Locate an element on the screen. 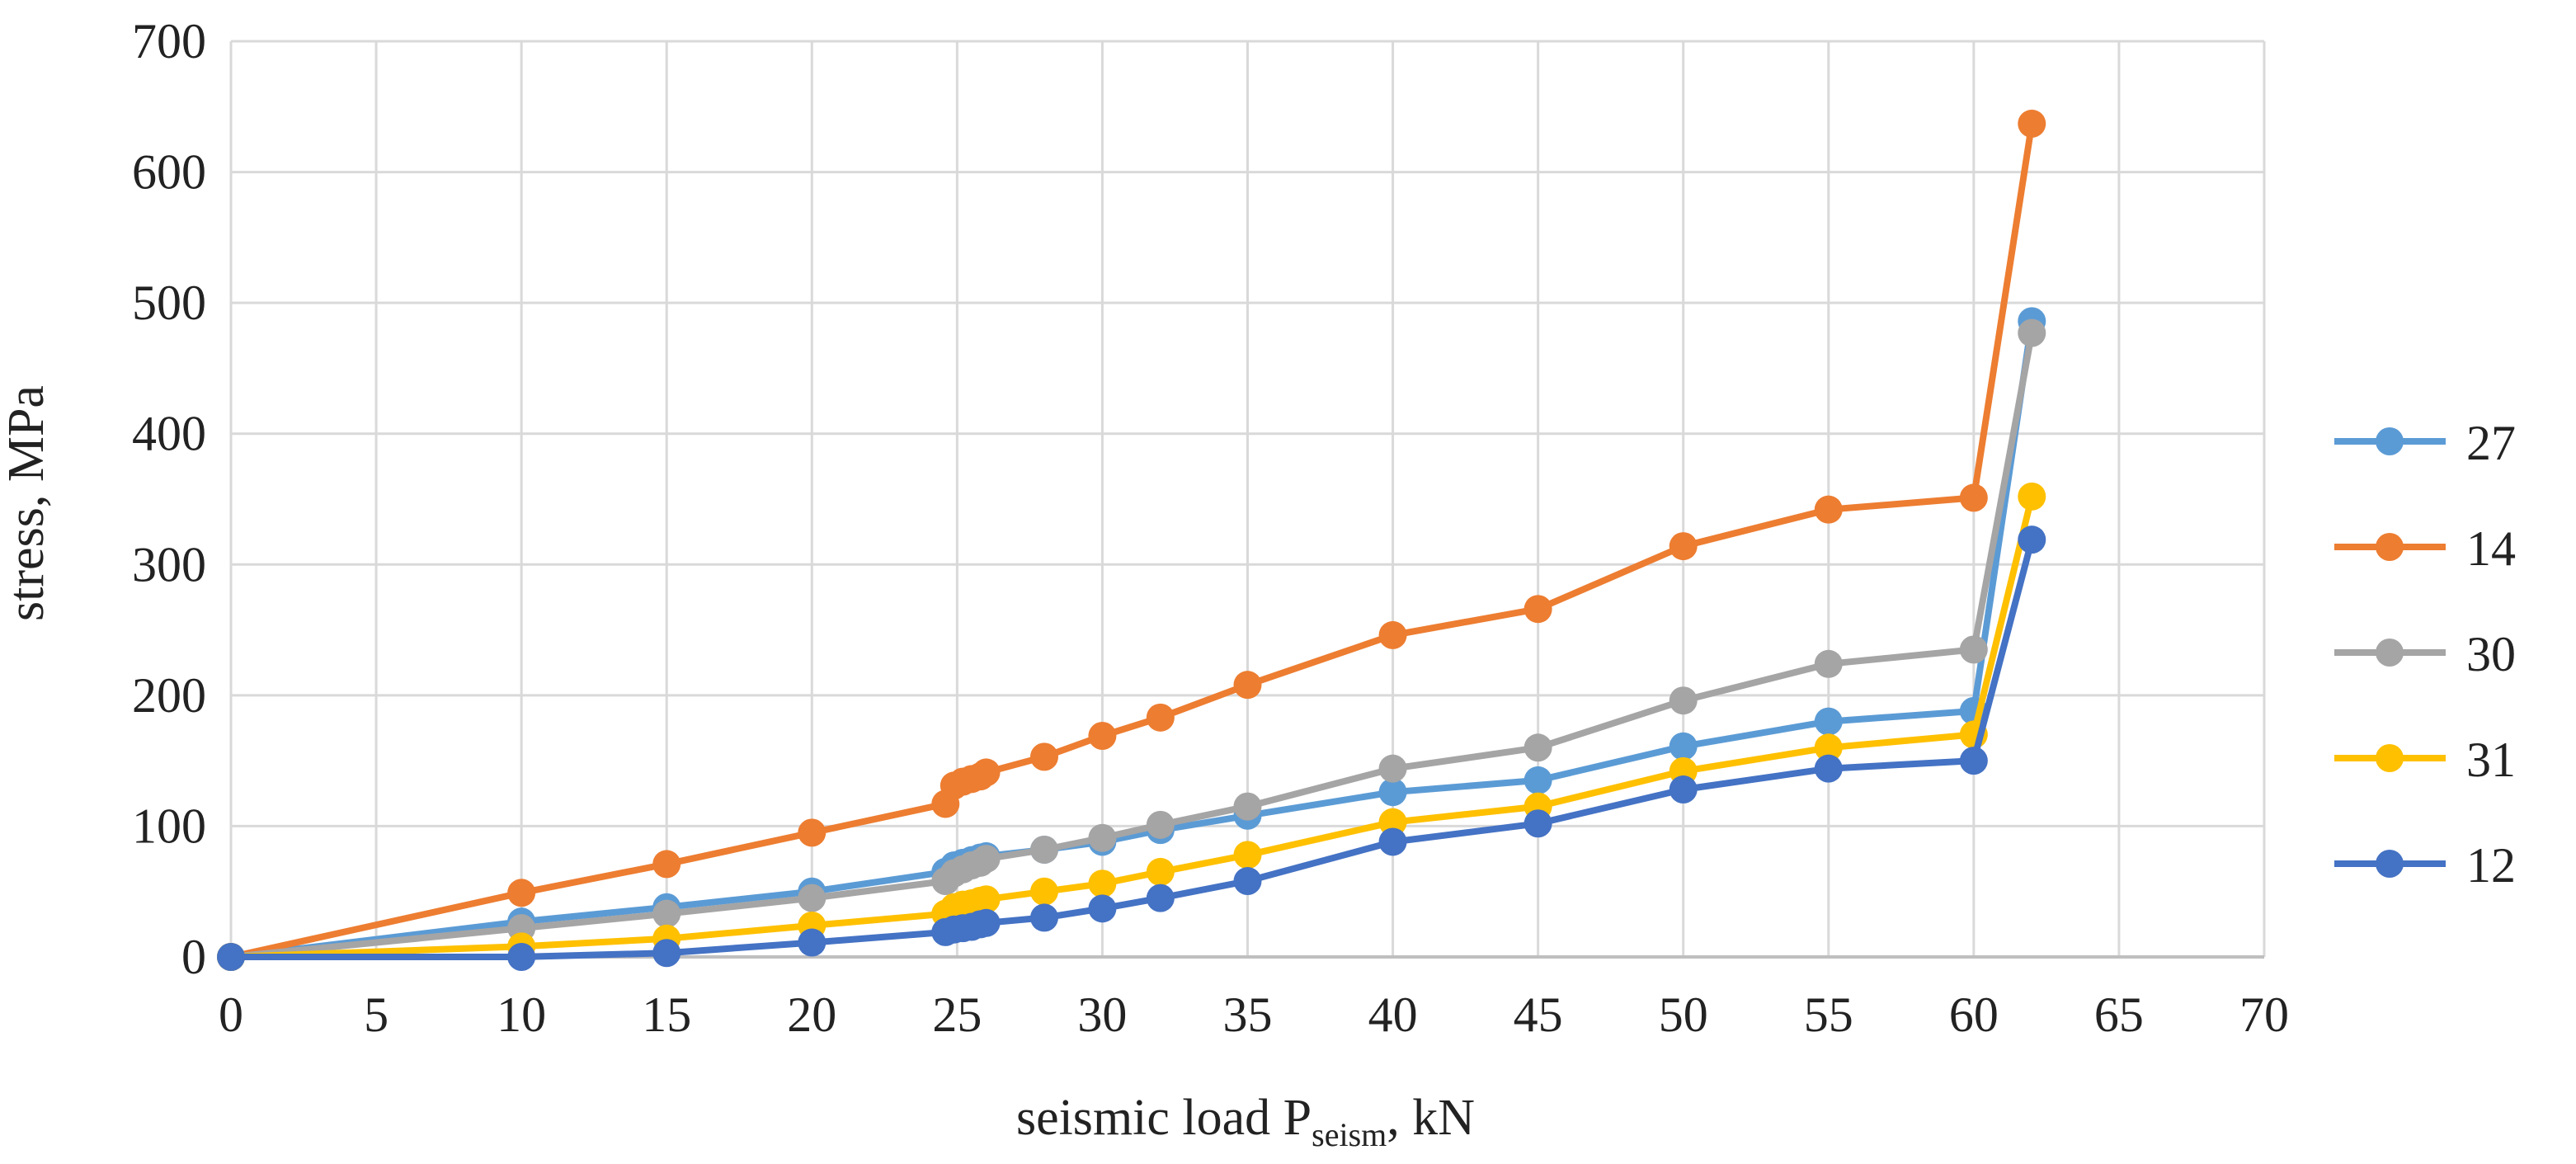  legend-label: 14 is located at coordinates (2491, 548).